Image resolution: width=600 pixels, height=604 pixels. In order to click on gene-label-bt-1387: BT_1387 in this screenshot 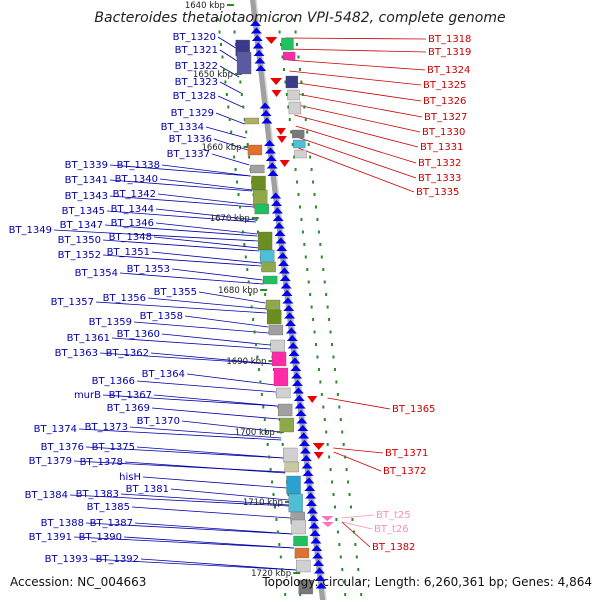, I will do `click(111, 523)`.